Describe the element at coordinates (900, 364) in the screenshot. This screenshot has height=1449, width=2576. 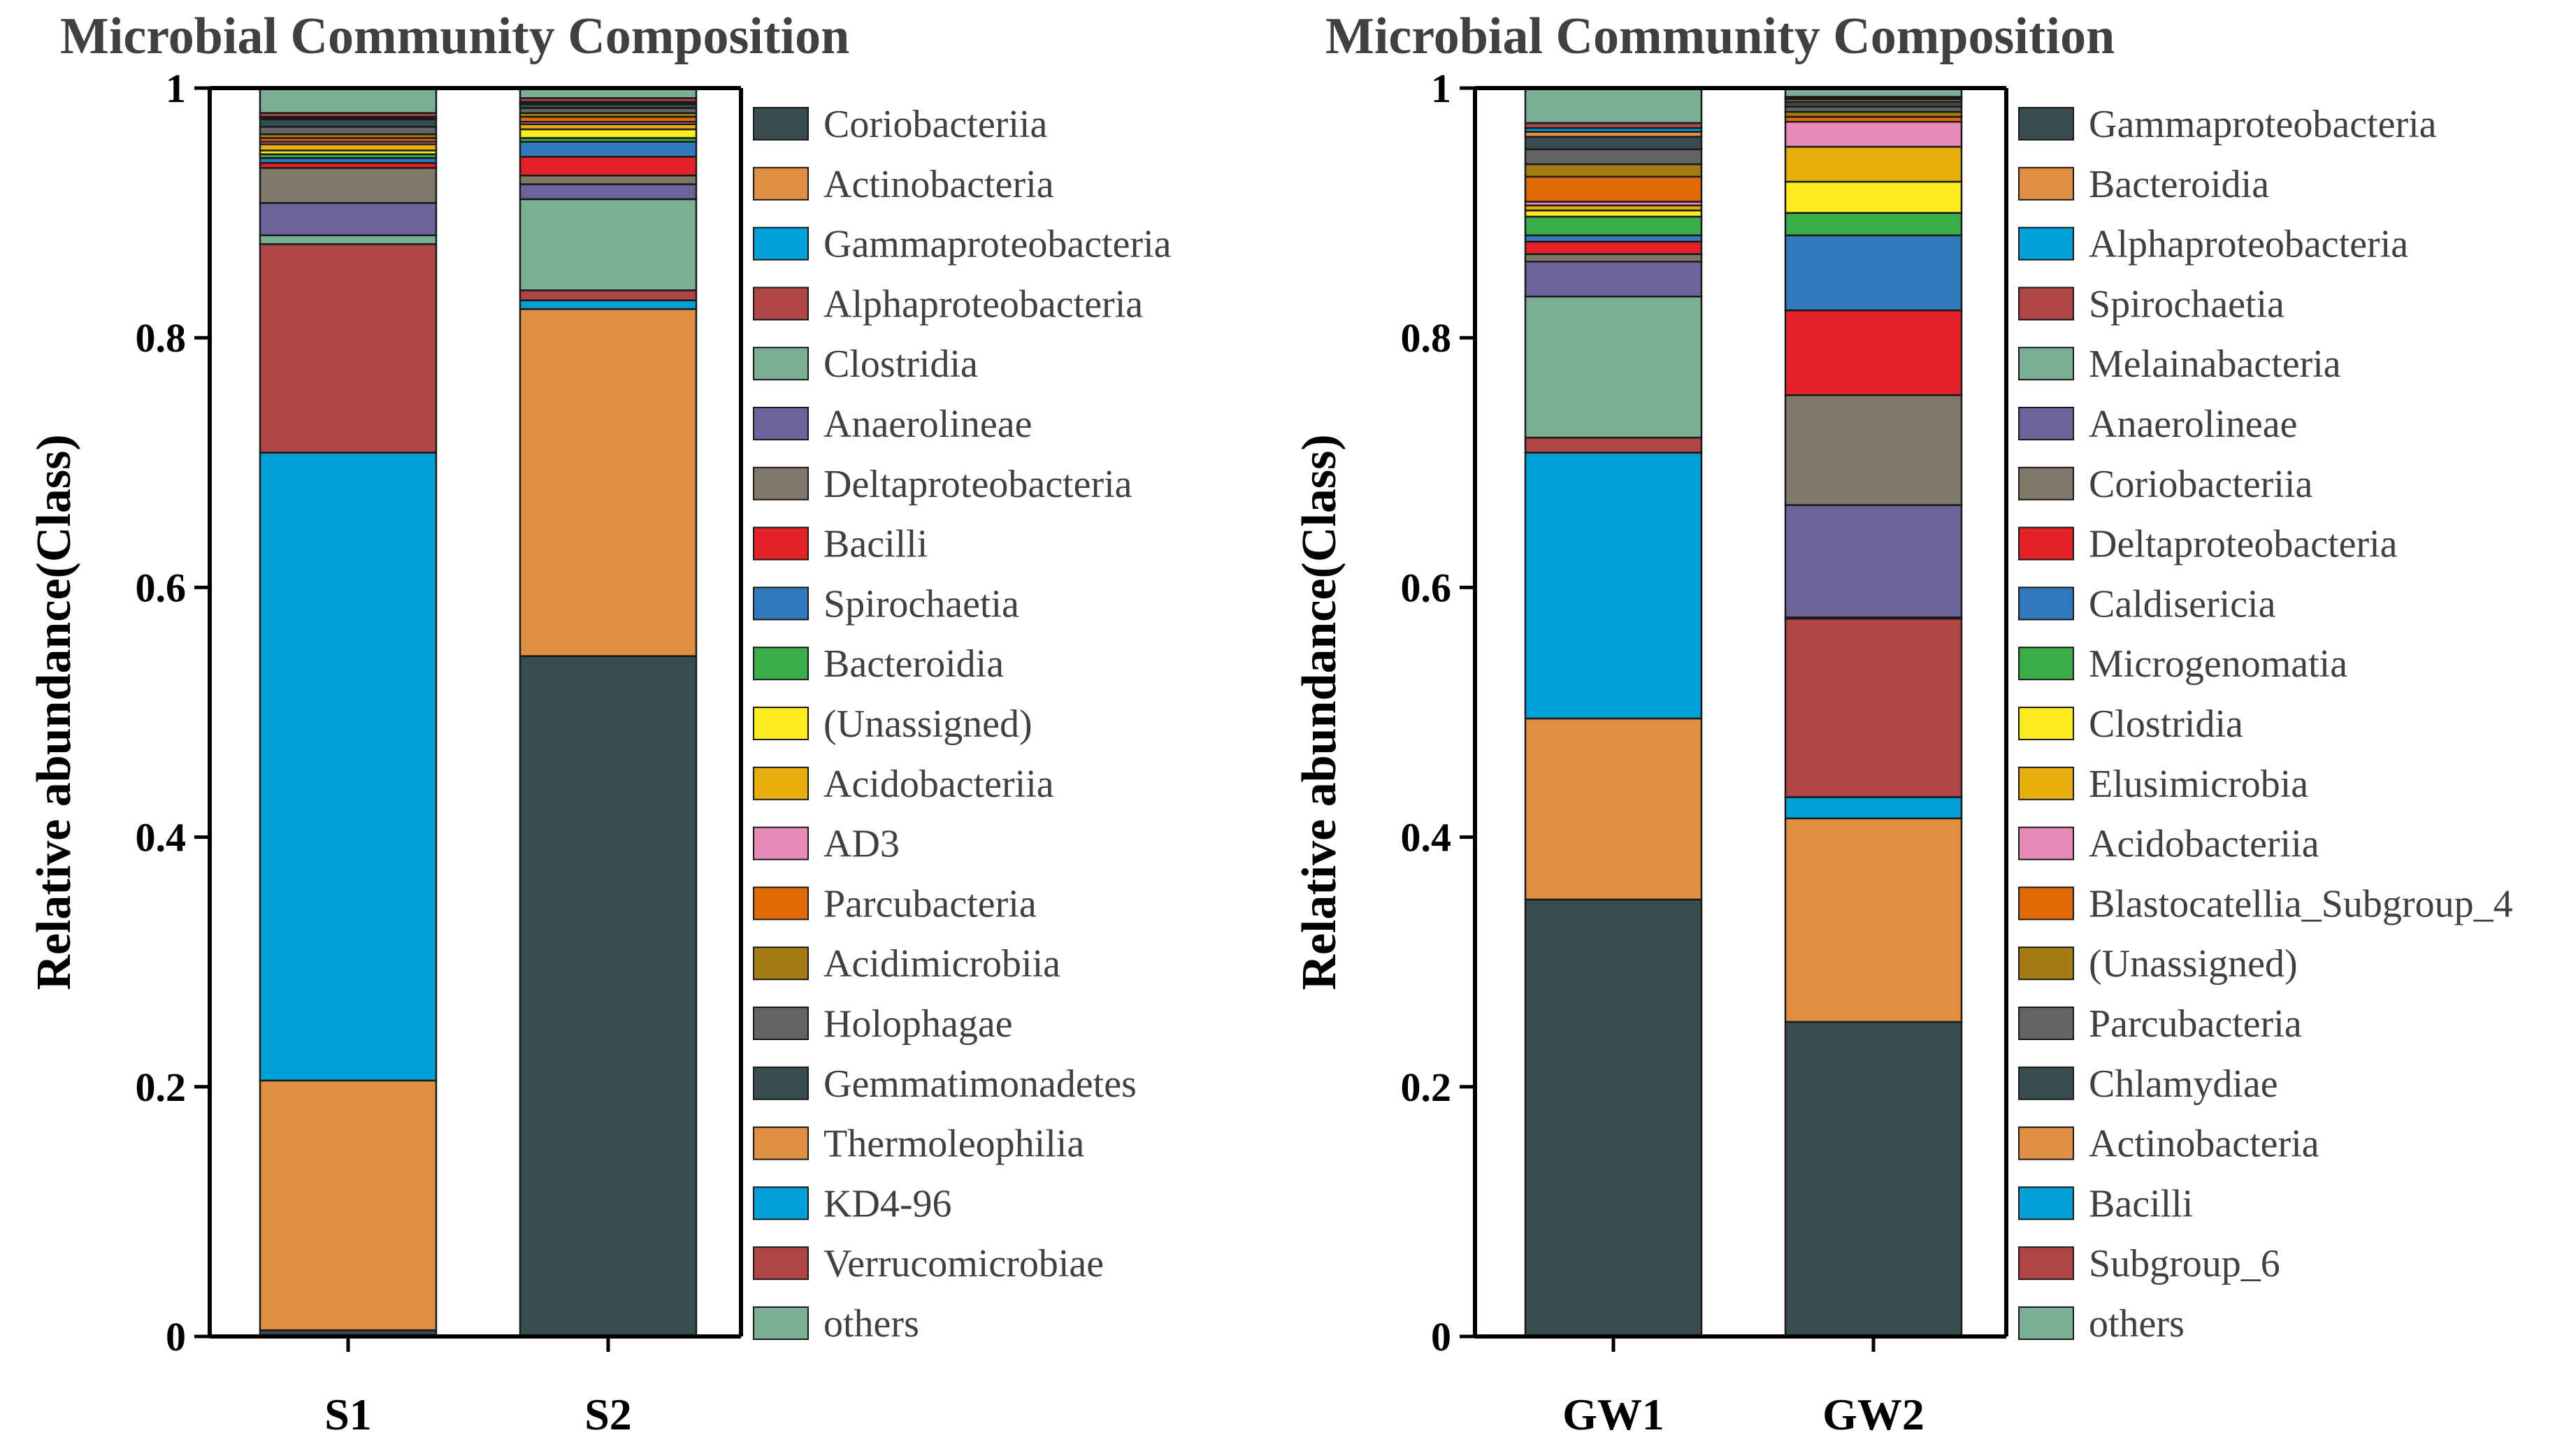
I see `legend-entry-label: Clostridia` at that location.